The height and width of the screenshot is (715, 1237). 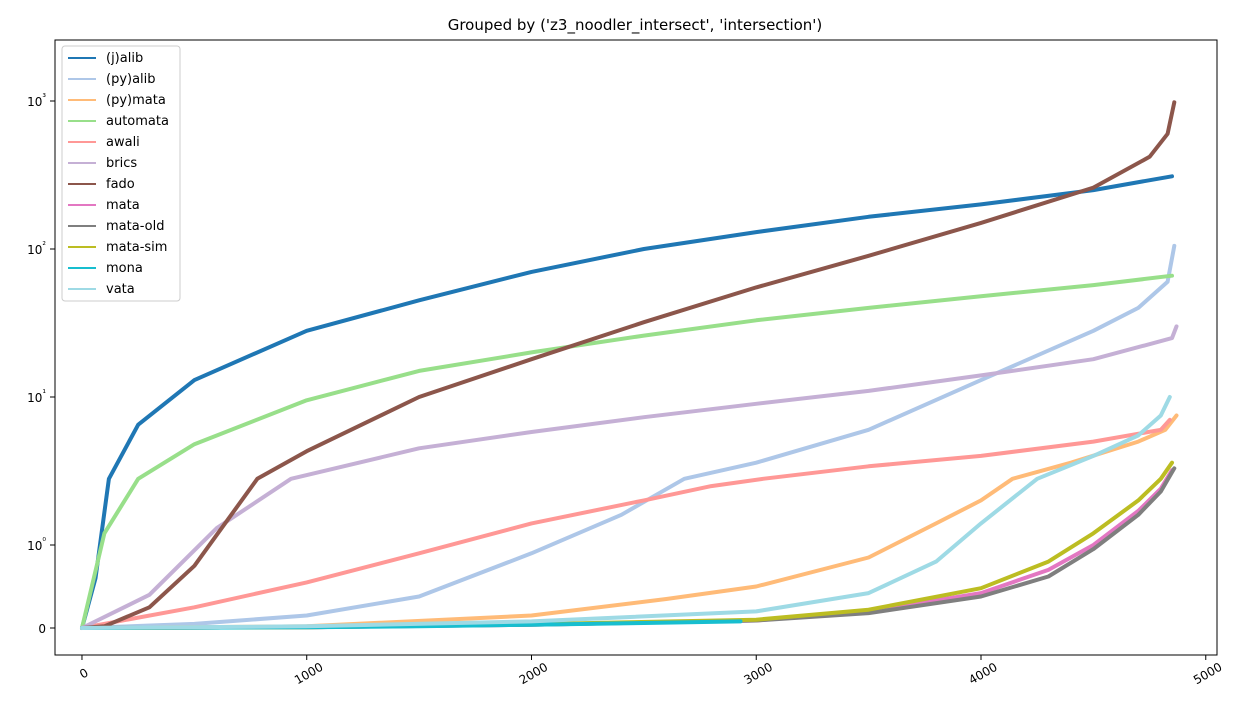 What do you see at coordinates (121, 163) in the screenshot?
I see `legend-label-5: brics` at bounding box center [121, 163].